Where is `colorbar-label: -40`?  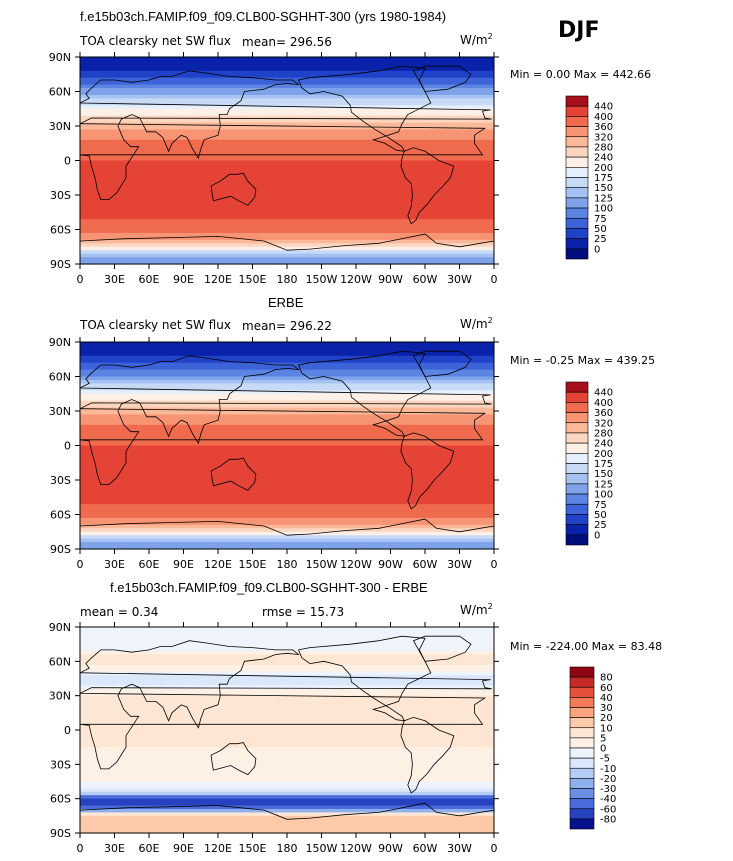
colorbar-label: -40 is located at coordinates (608, 799).